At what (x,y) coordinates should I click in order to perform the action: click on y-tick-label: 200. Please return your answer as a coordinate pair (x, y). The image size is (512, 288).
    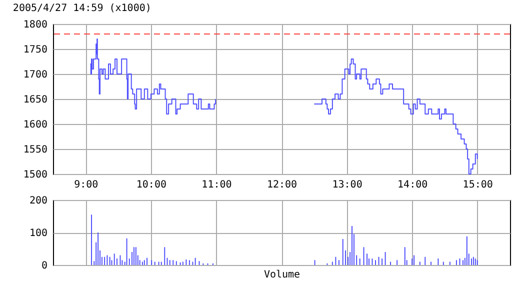
    Looking at the image, I should click on (38, 201).